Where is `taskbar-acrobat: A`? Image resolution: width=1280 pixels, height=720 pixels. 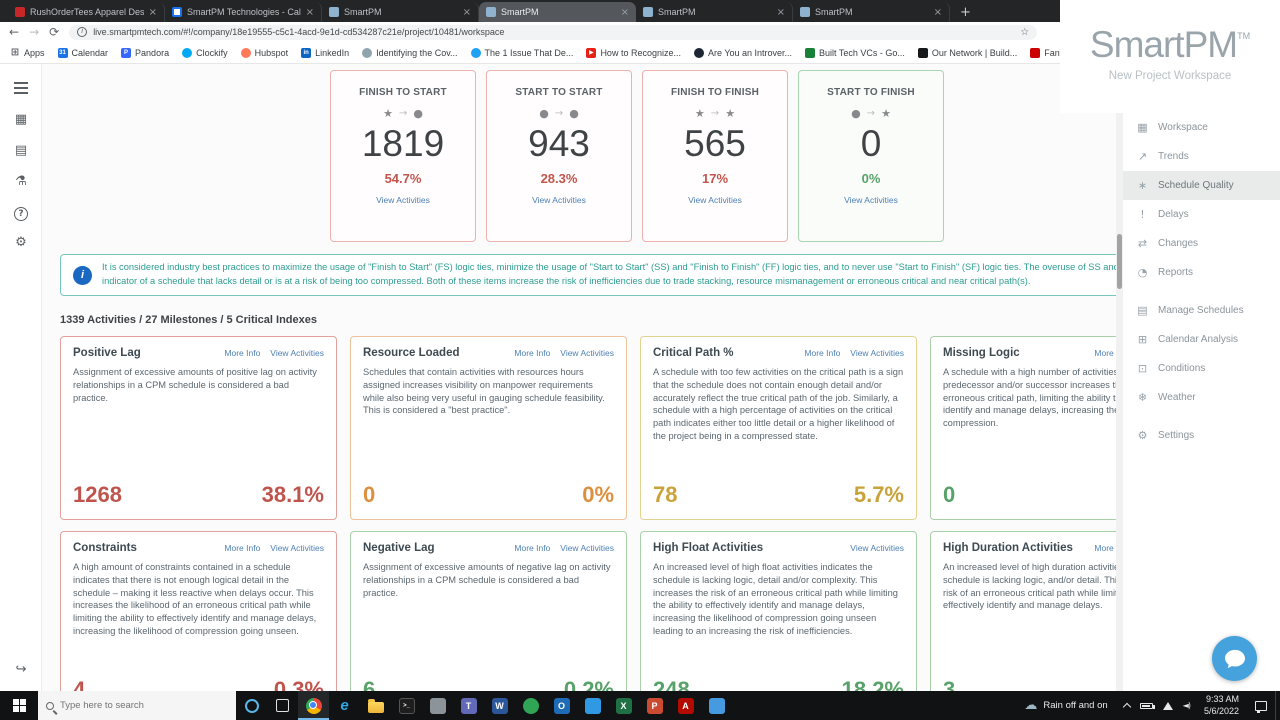 taskbar-acrobat: A is located at coordinates (685, 705).